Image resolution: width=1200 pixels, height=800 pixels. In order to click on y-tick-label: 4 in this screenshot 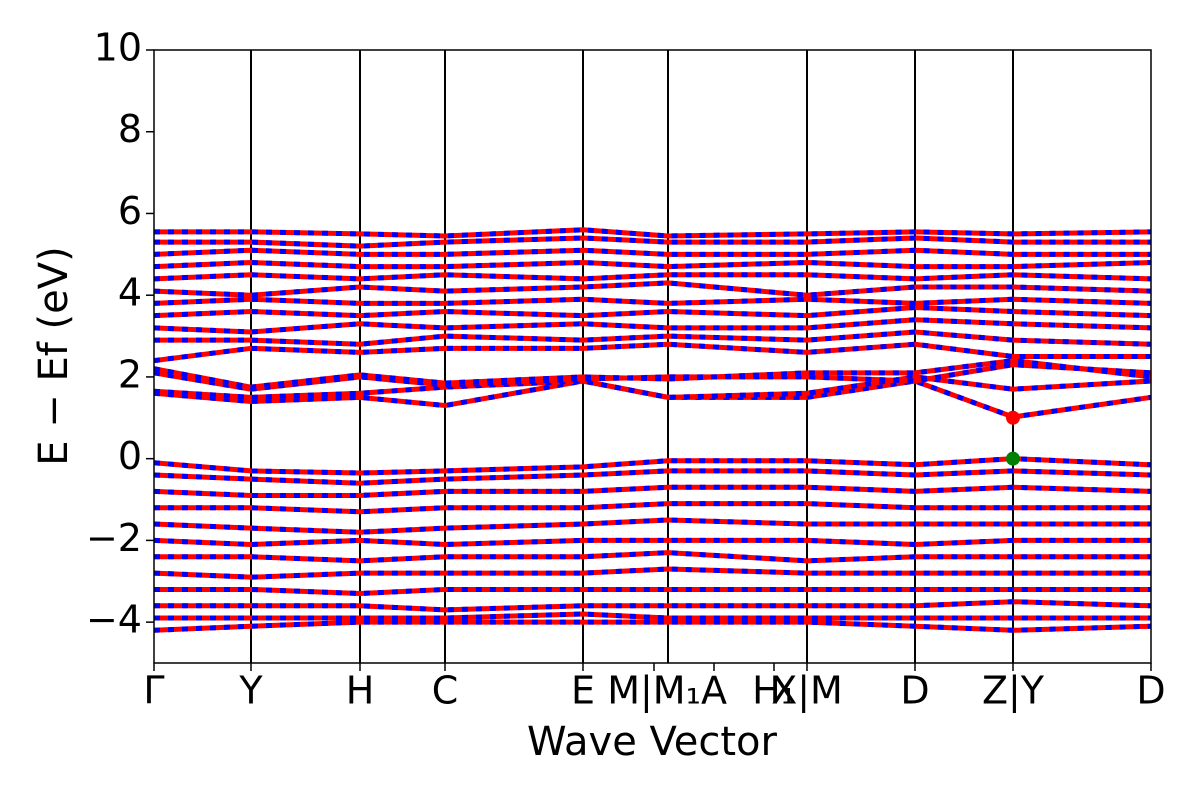, I will do `click(130, 293)`.